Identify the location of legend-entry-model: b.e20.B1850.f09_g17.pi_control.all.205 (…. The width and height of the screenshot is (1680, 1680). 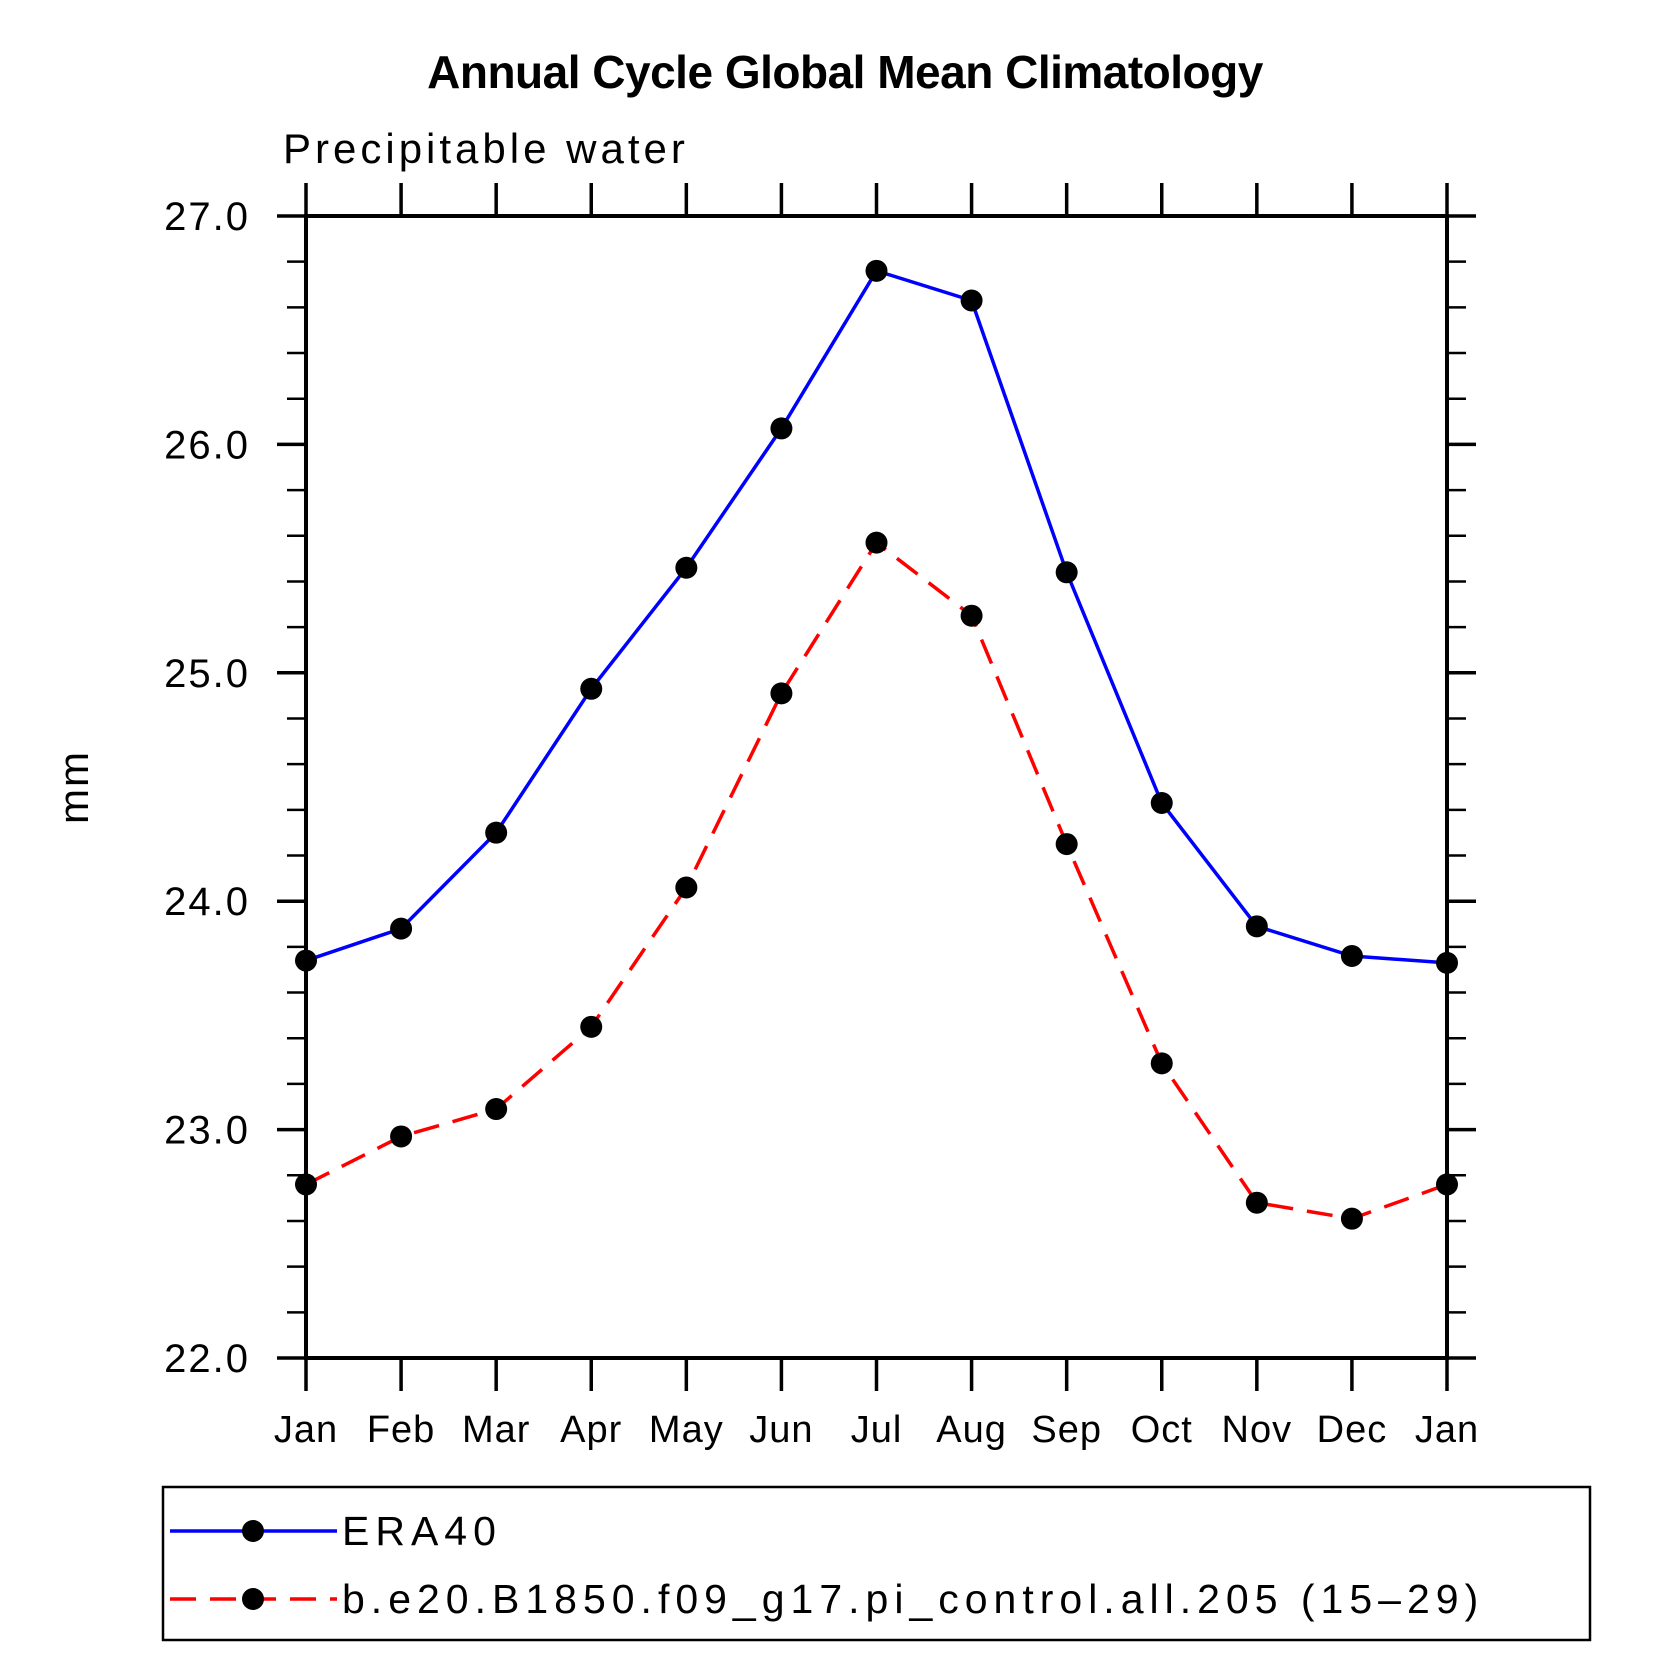
(827, 1599).